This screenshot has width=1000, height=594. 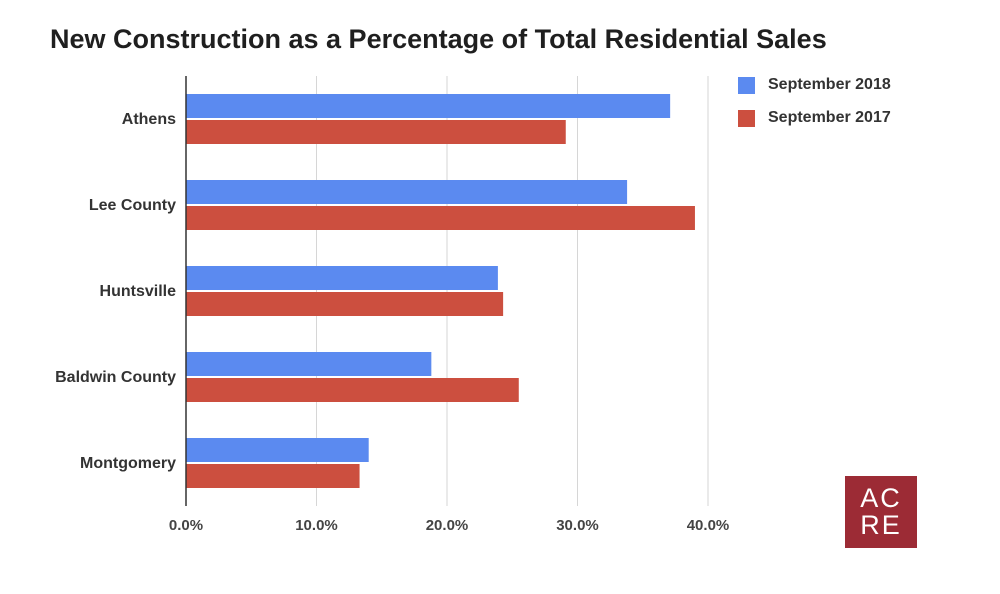 I want to click on x-tick-label: 10.0%, so click(x=316, y=525).